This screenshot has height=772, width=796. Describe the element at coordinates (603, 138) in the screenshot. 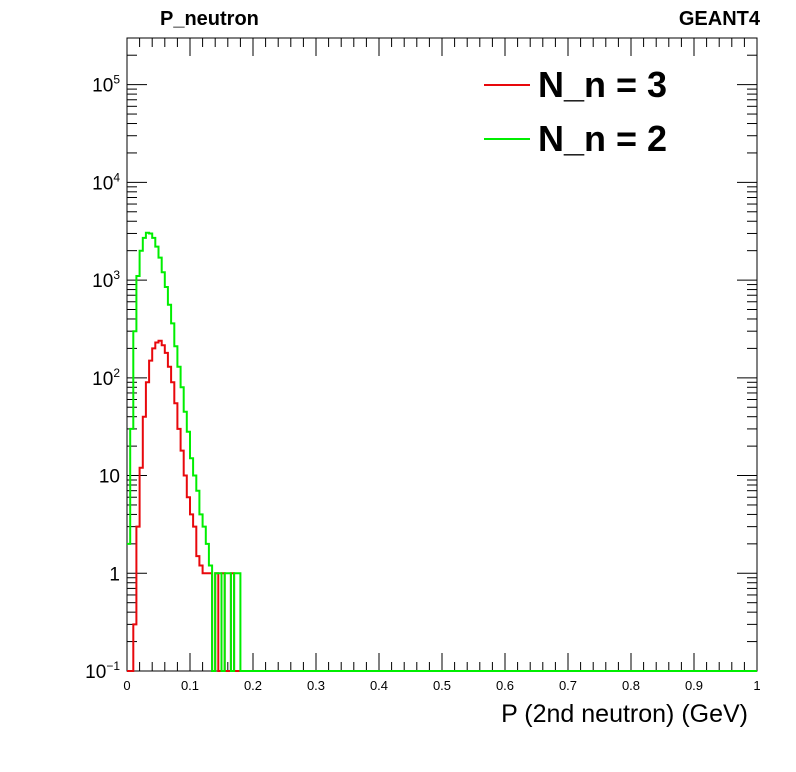

I see `legend-label-n2: N_n = 2` at that location.